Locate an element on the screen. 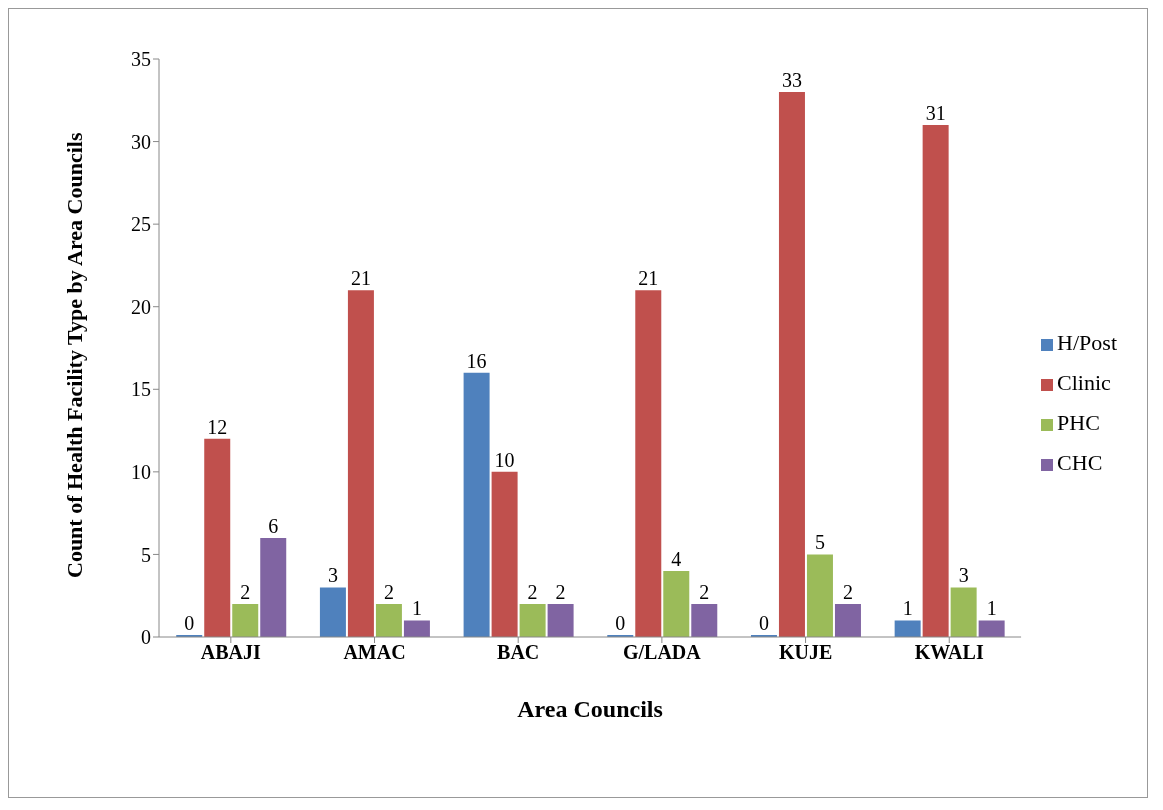 This screenshot has height=810, width=1163. x-tick-label: KUJE is located at coordinates (805, 652).